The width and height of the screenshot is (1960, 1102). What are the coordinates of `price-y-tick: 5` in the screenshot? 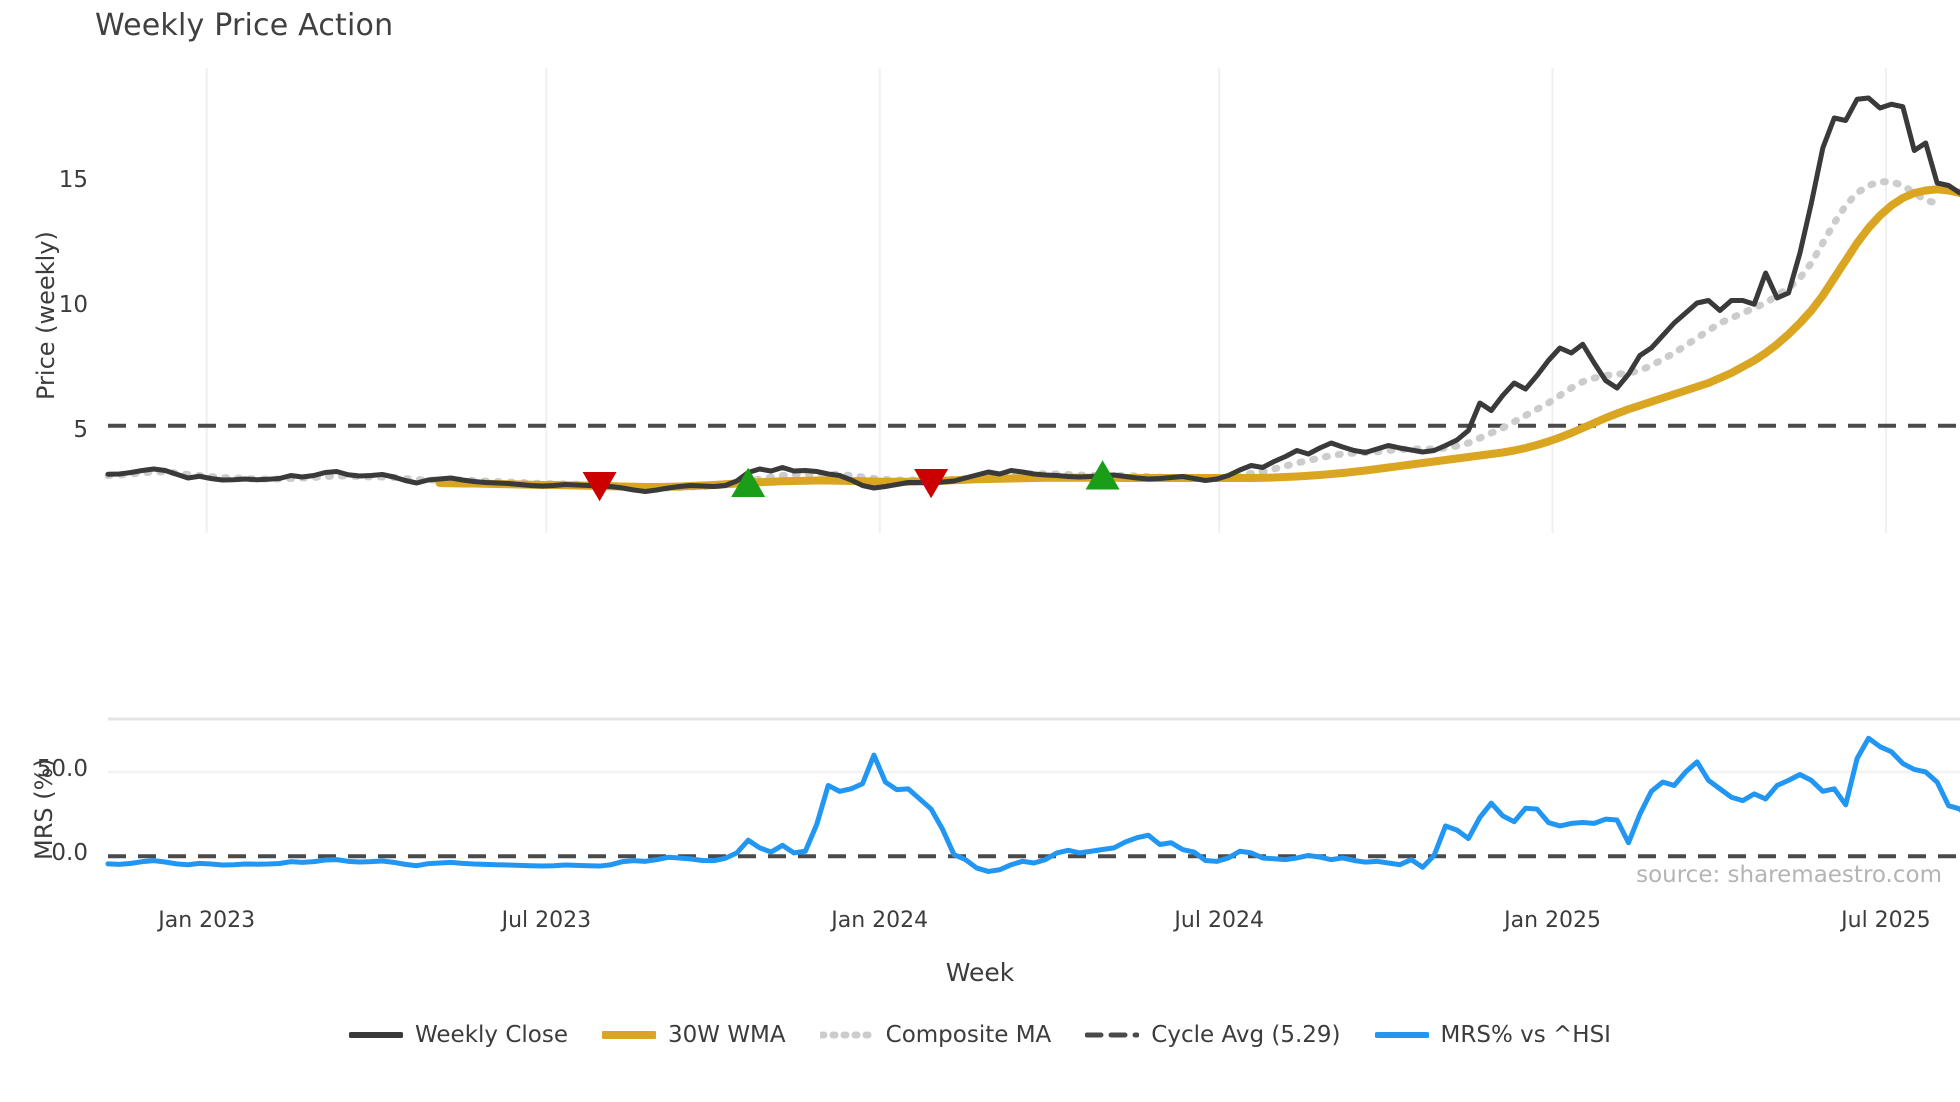 It's located at (80, 430).